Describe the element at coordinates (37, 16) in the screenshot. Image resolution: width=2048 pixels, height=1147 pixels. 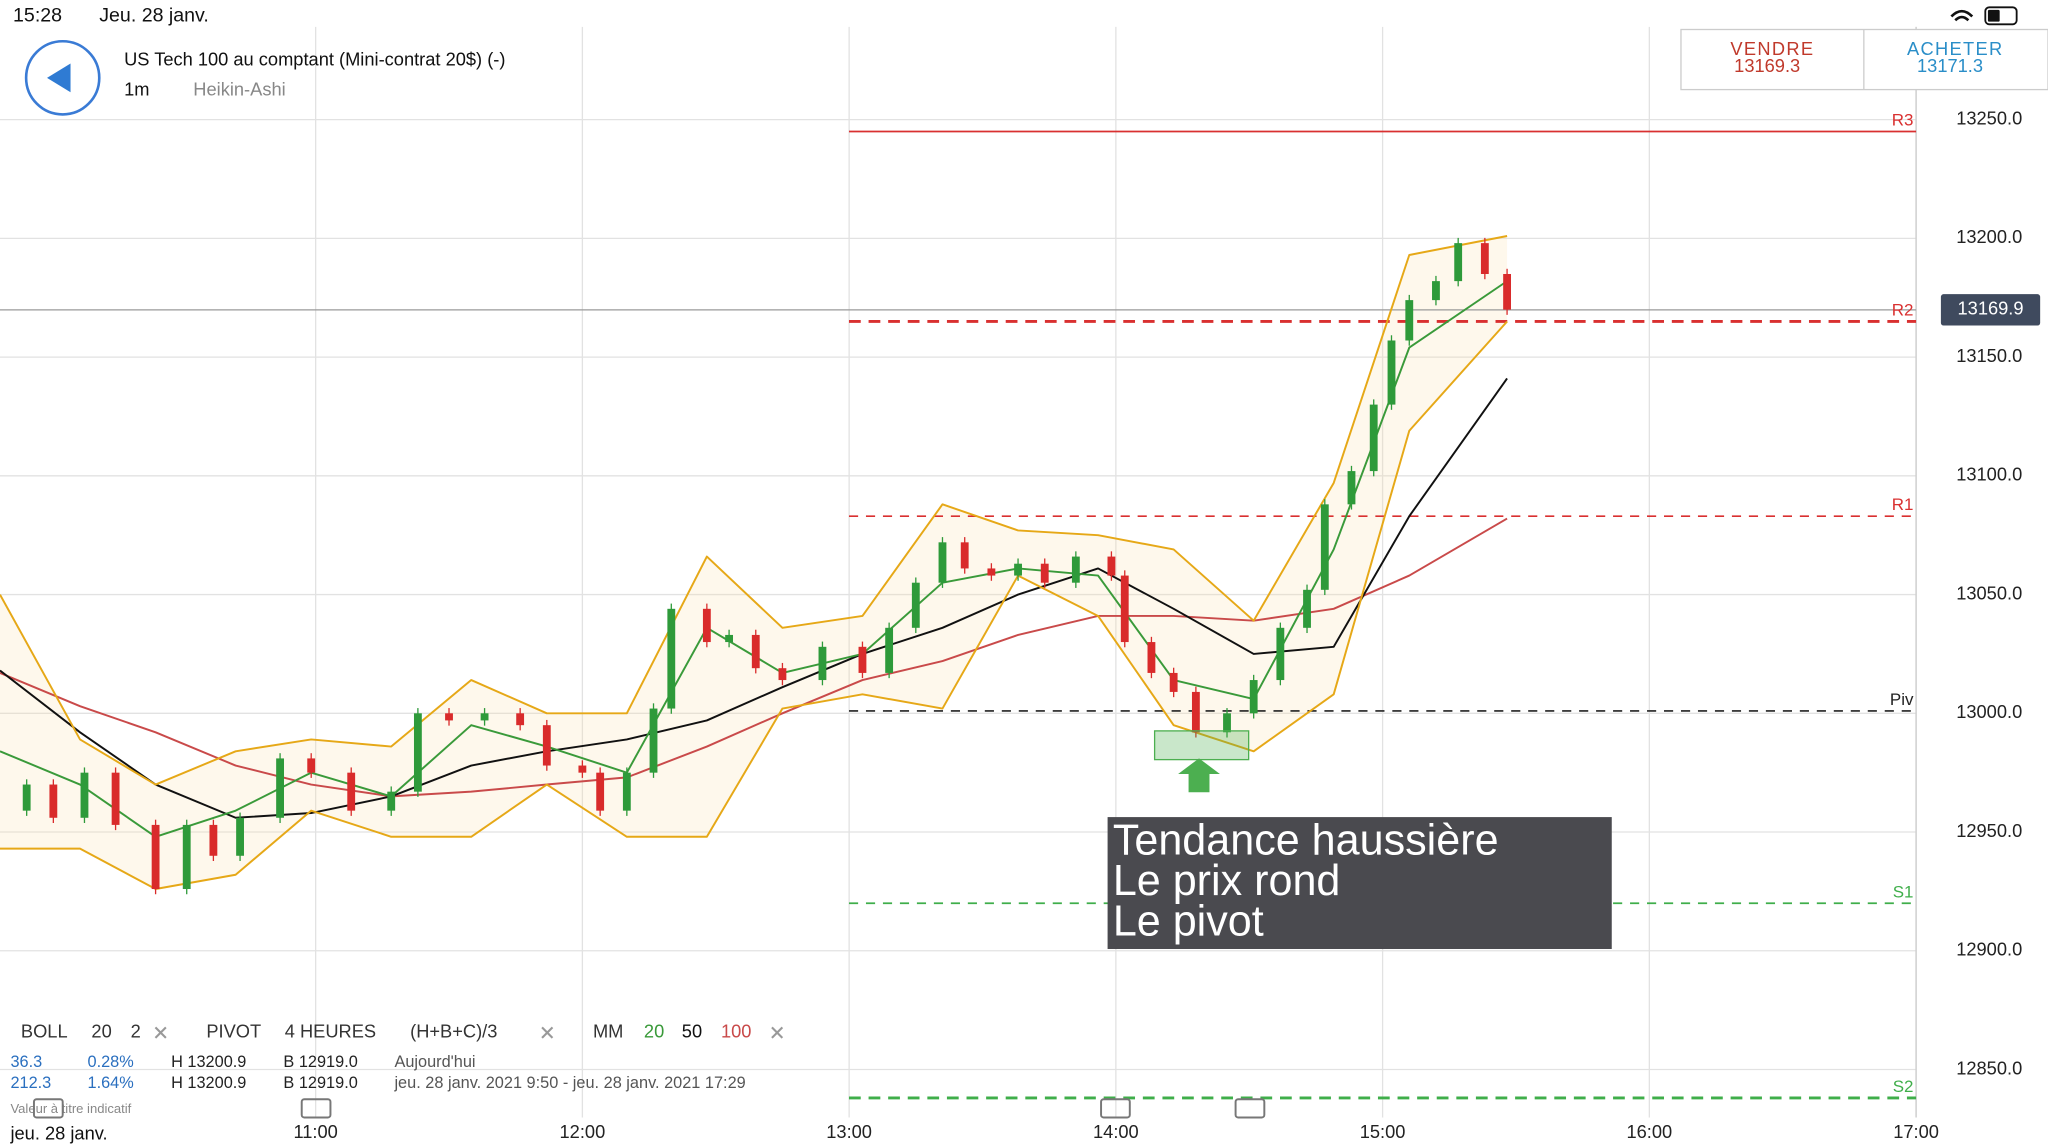
I see `status-time: 15:28` at that location.